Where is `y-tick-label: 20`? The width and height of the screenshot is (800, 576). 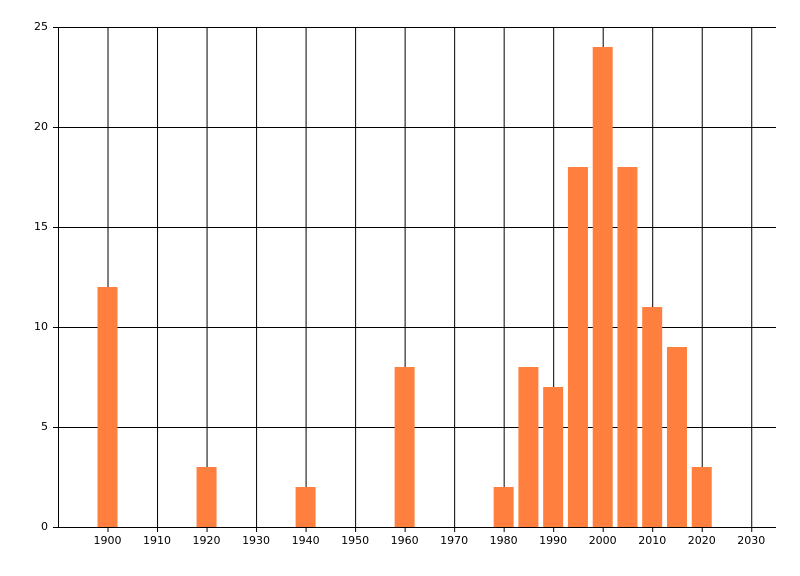 y-tick-label: 20 is located at coordinates (41, 126).